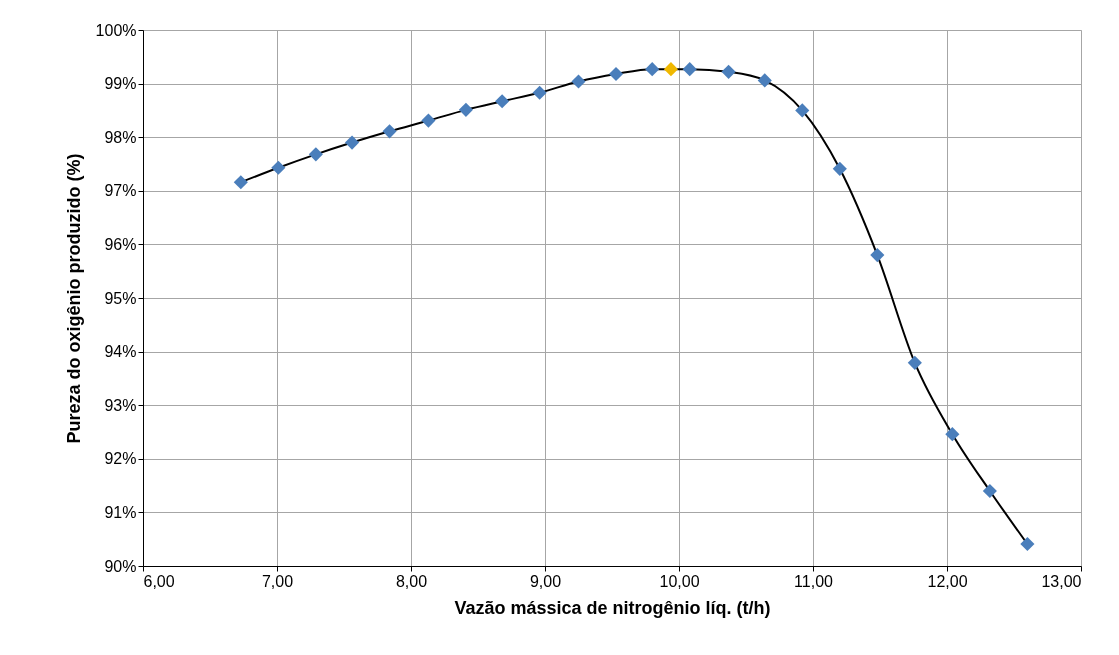  What do you see at coordinates (120, 191) in the screenshot?
I see `y-tick-label: 97%` at bounding box center [120, 191].